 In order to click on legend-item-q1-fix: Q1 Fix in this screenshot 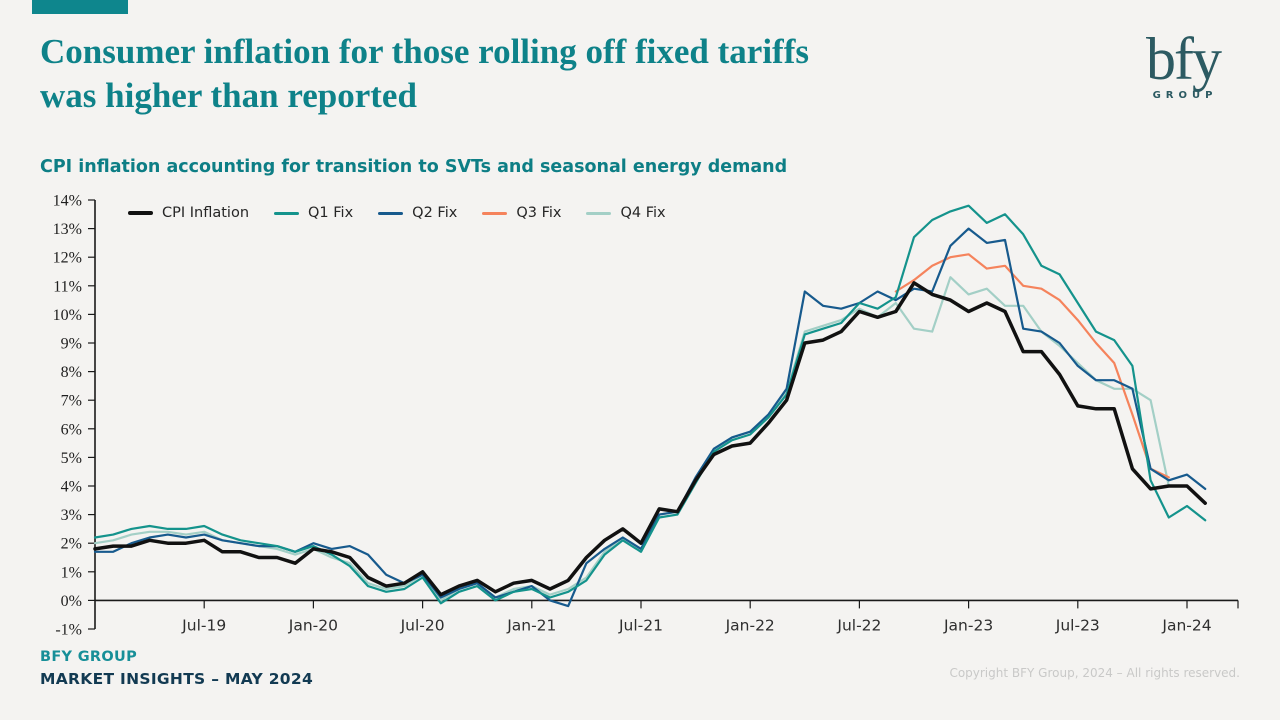, I will do `click(313, 213)`.